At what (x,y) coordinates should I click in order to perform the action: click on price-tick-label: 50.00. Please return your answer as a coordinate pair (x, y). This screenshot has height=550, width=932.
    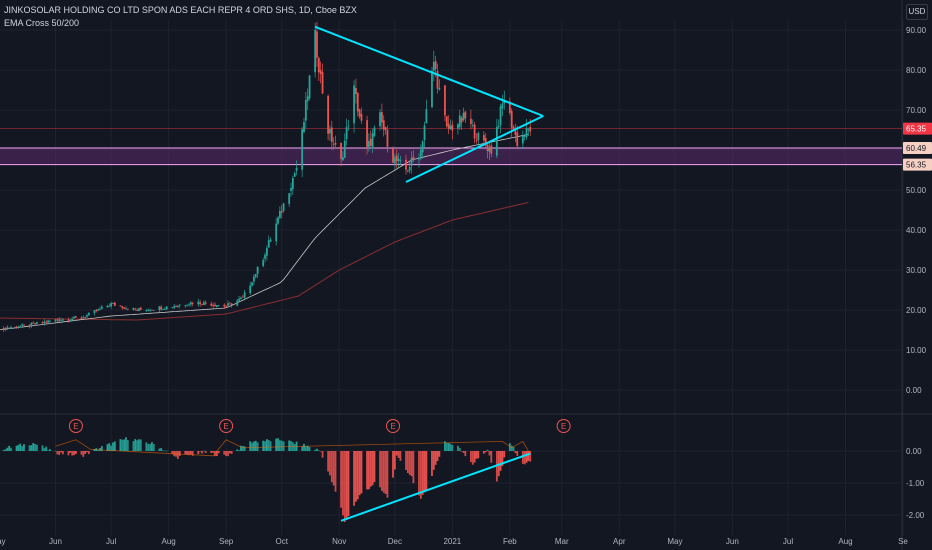
    Looking at the image, I should click on (916, 190).